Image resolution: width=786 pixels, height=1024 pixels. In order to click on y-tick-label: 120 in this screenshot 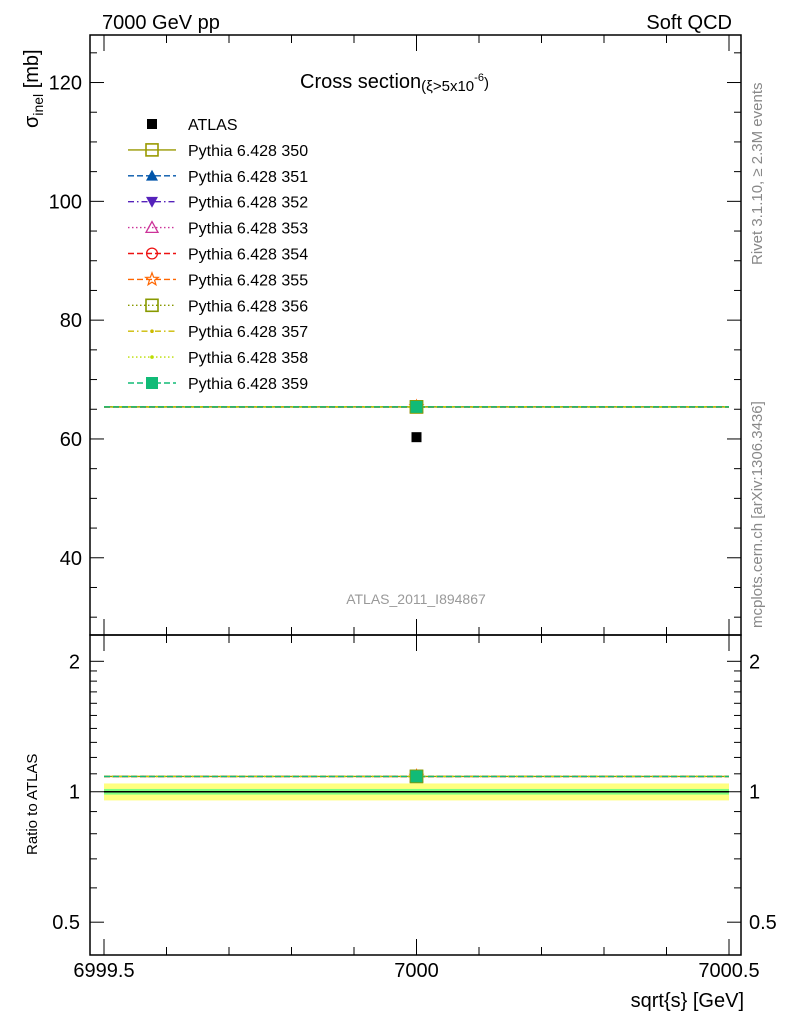, I will do `click(65, 84)`.